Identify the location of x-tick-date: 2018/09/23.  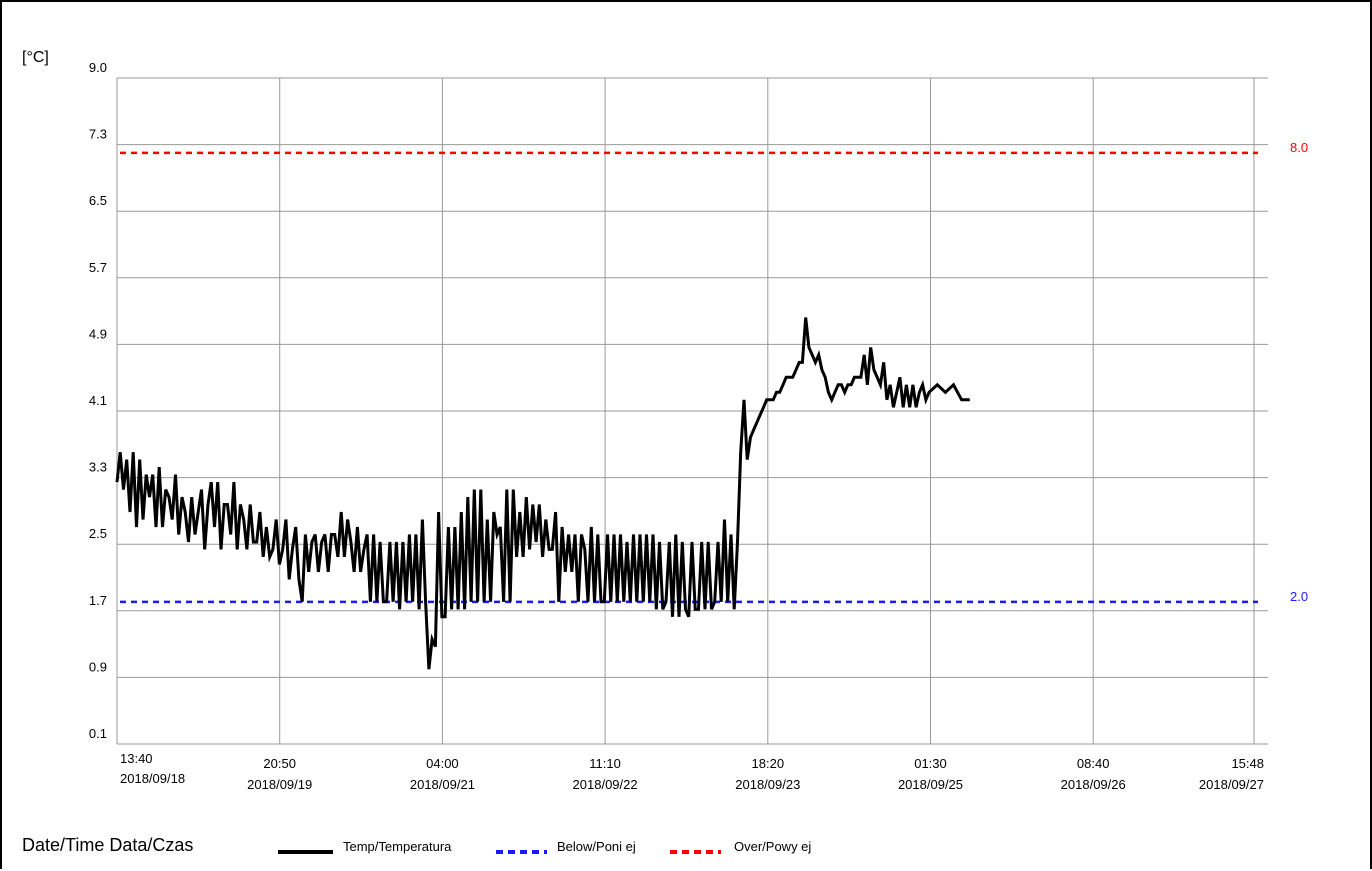
(767, 784).